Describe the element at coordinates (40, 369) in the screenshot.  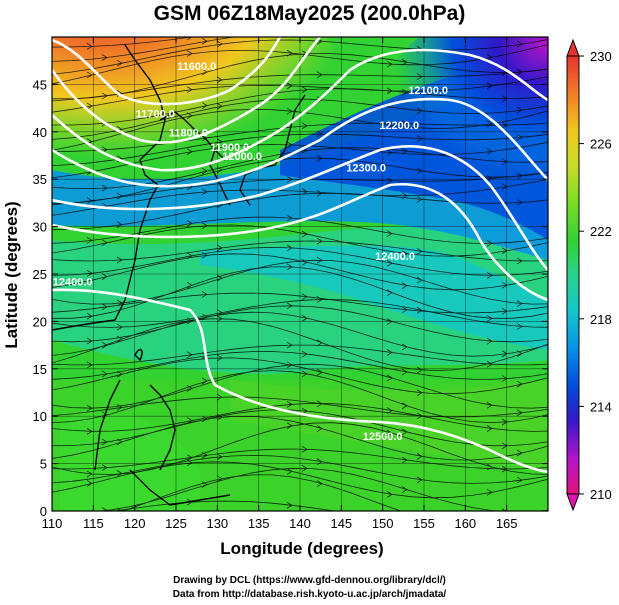
I see `y-tick-label: 15` at that location.